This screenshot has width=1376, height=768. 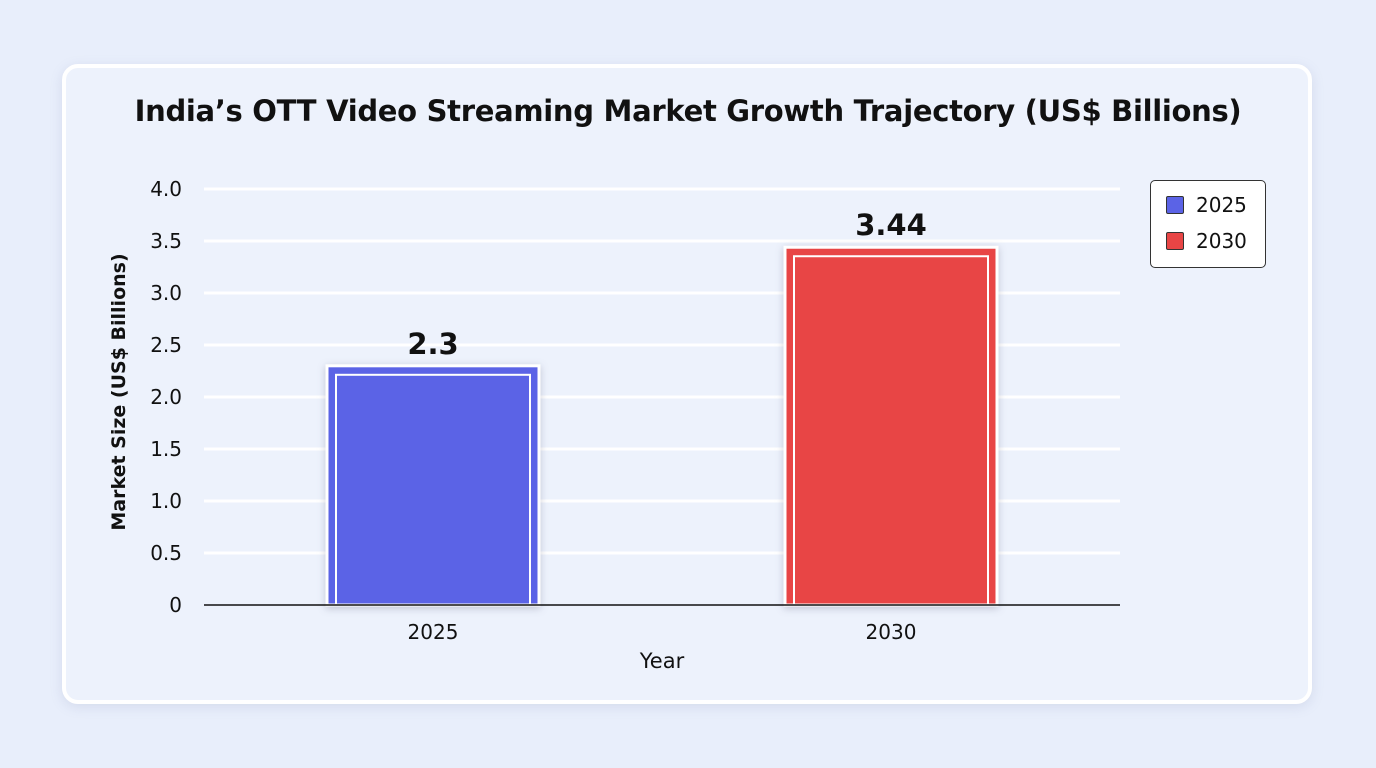 I want to click on y-tick-label: 3.5, so click(x=166, y=241).